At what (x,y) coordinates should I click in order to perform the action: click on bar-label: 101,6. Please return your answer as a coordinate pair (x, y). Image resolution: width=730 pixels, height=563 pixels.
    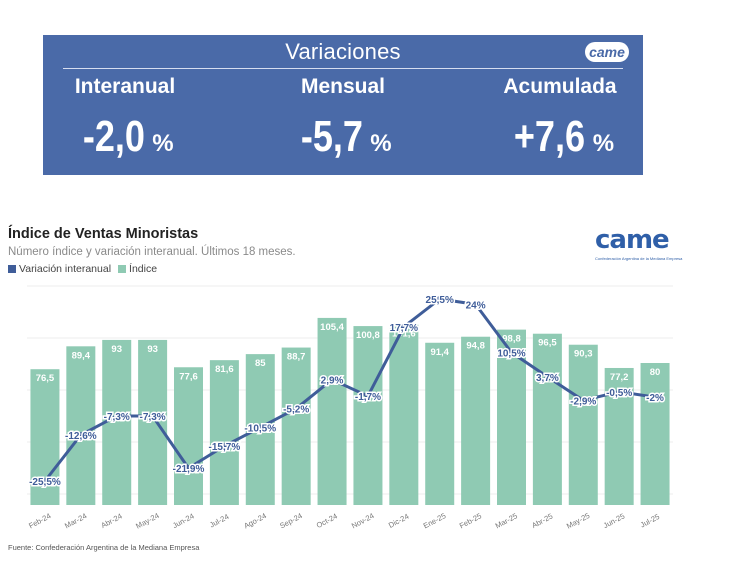
    Looking at the image, I should click on (404, 334).